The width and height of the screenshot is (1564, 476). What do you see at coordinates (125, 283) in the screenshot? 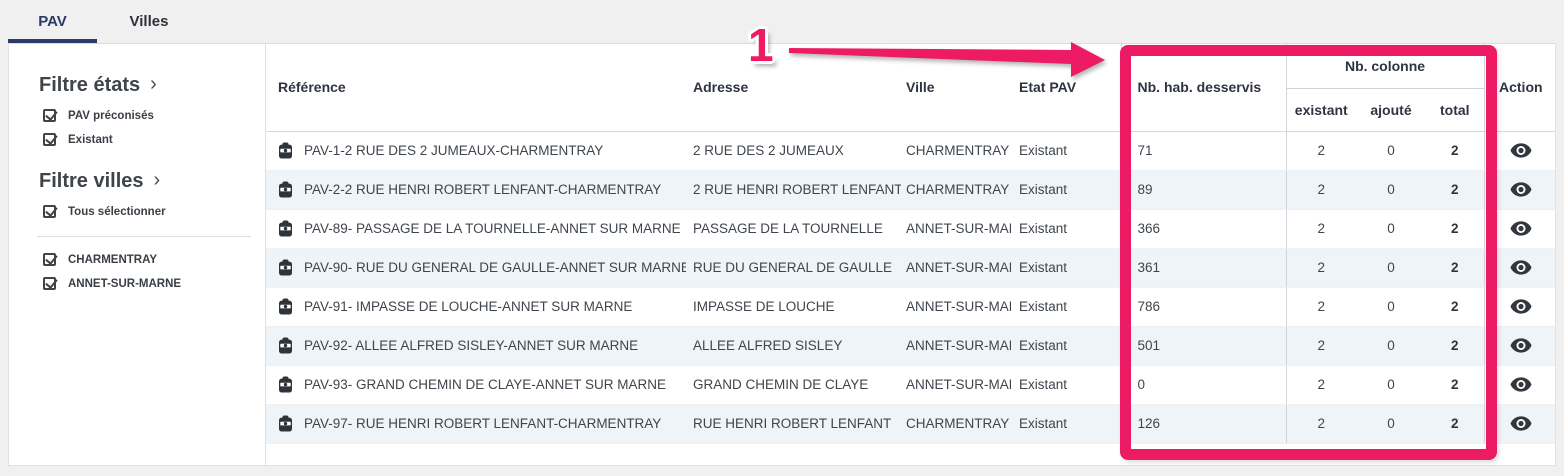
I see `checkbox-label: ANNET-SUR-MARNE` at bounding box center [125, 283].